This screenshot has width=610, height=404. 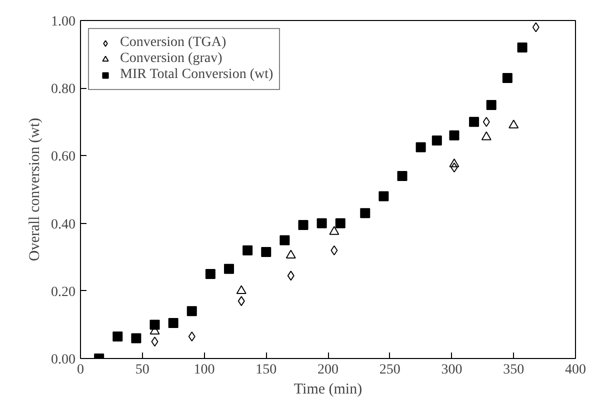 What do you see at coordinates (142, 370) in the screenshot?
I see `x-tick-label: 50` at bounding box center [142, 370].